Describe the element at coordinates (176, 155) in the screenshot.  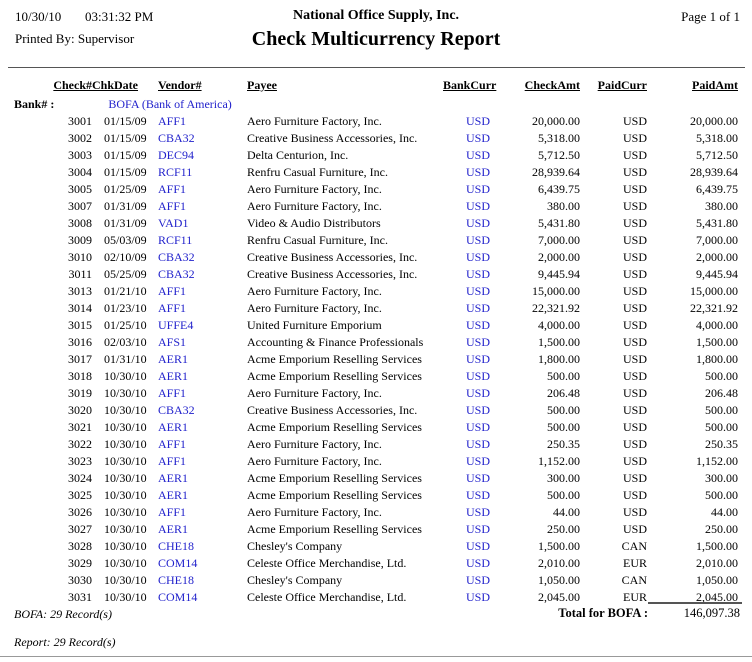
I see `vendor-code-link: DEC94` at that location.